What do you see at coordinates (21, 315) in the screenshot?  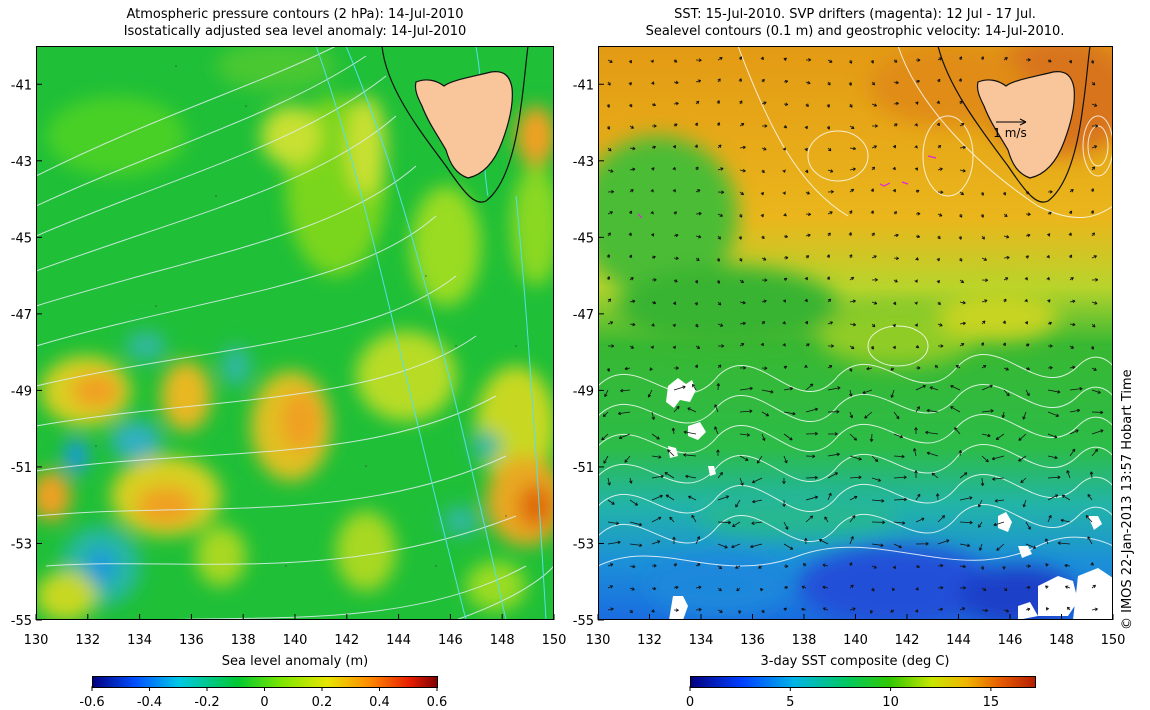 I see `left-lat-label: -47` at bounding box center [21, 315].